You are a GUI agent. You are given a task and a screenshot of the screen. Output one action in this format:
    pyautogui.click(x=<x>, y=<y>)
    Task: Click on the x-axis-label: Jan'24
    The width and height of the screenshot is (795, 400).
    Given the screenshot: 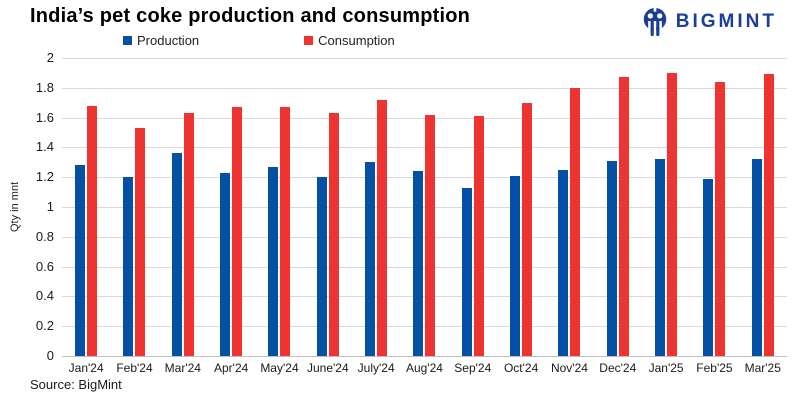 What is the action you would take?
    pyautogui.click(x=86, y=368)
    